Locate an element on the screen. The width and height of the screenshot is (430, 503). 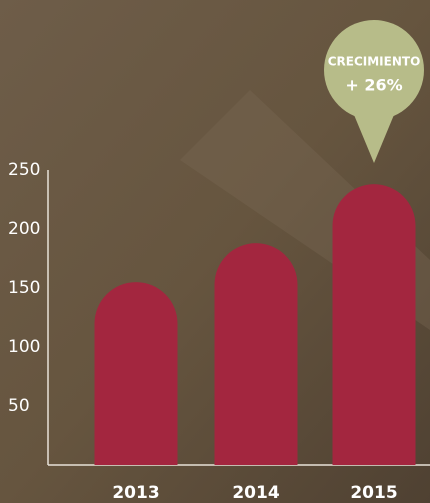
x-tick-label: 2013 is located at coordinates (135, 493).